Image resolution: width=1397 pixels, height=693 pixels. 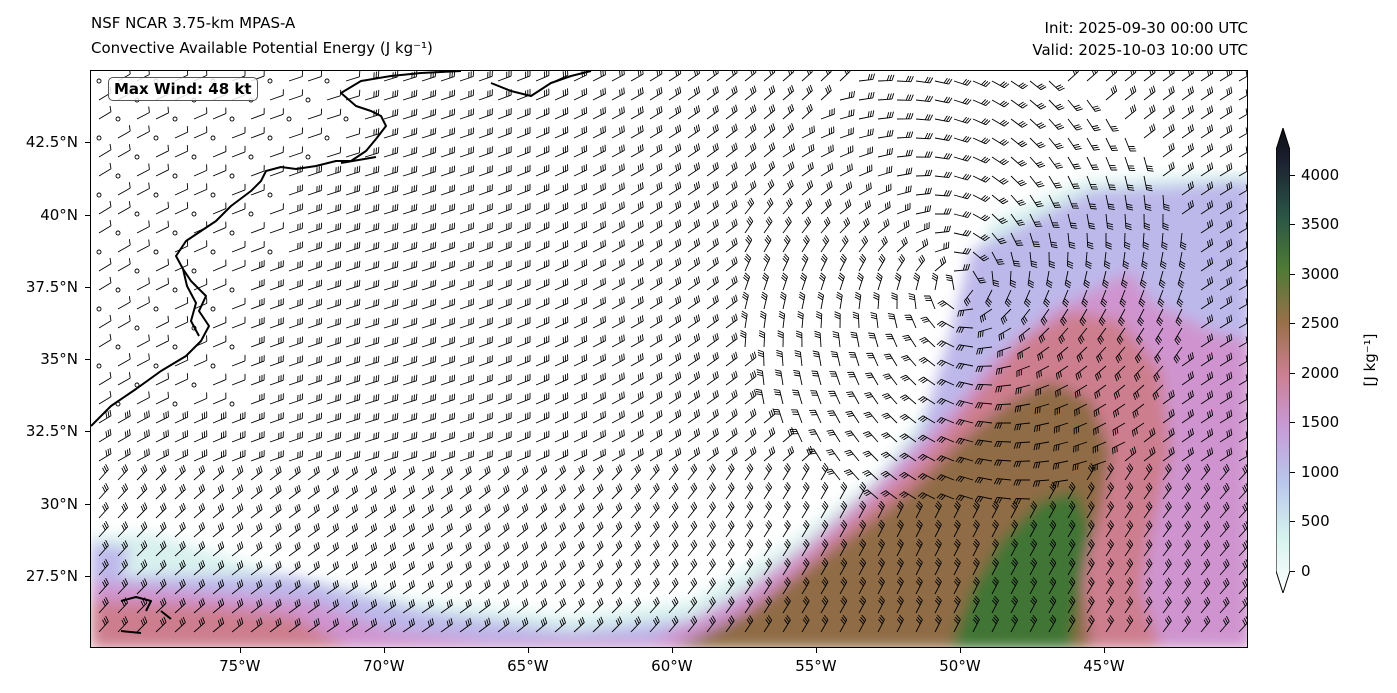 What do you see at coordinates (51, 575) in the screenshot?
I see `lat-tick-label: 27.5°N` at bounding box center [51, 575].